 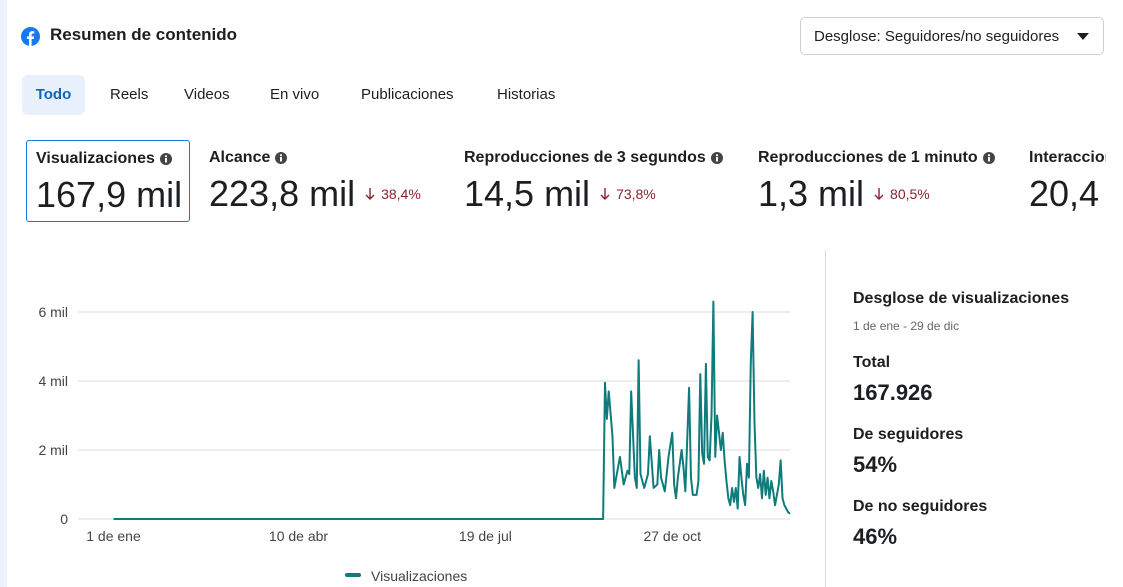 I want to click on breakdown-value: 46%, so click(x=875, y=536).